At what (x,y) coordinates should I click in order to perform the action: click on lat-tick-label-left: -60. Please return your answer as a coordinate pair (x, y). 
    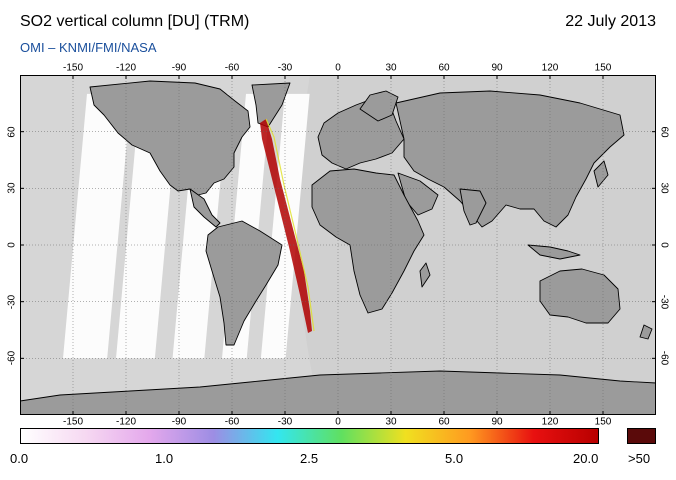
    Looking at the image, I should click on (12, 358).